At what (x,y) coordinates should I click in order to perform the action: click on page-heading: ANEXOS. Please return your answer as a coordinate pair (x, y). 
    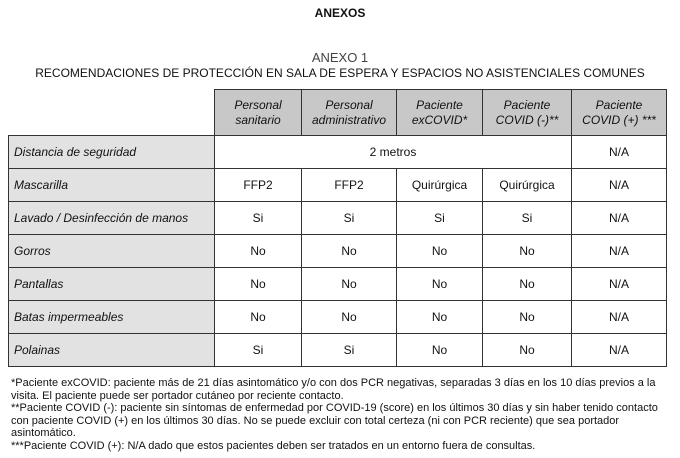
    Looking at the image, I should click on (340, 13).